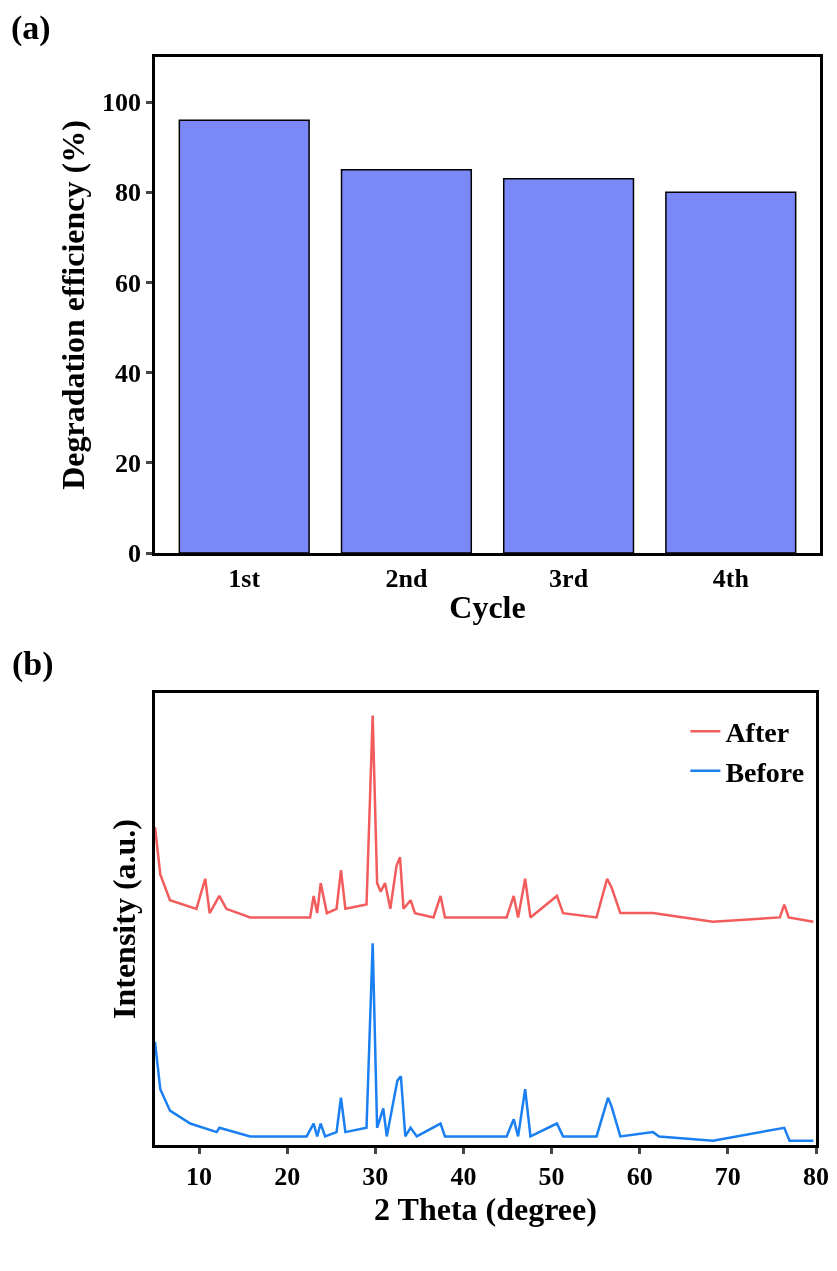 Image resolution: width=837 pixels, height=1271 pixels. What do you see at coordinates (551, 1176) in the screenshot?
I see `x-tick-label: 50` at bounding box center [551, 1176].